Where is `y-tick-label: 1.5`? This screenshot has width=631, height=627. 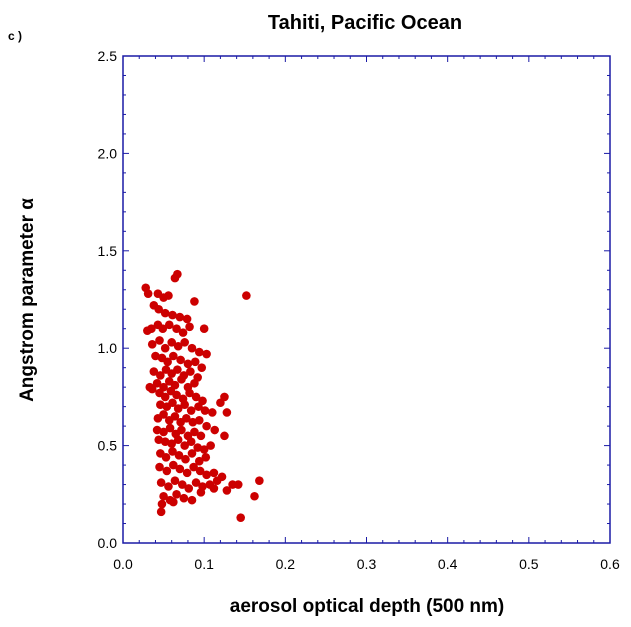
y-tick-label: 1.5 is located at coordinates (108, 251).